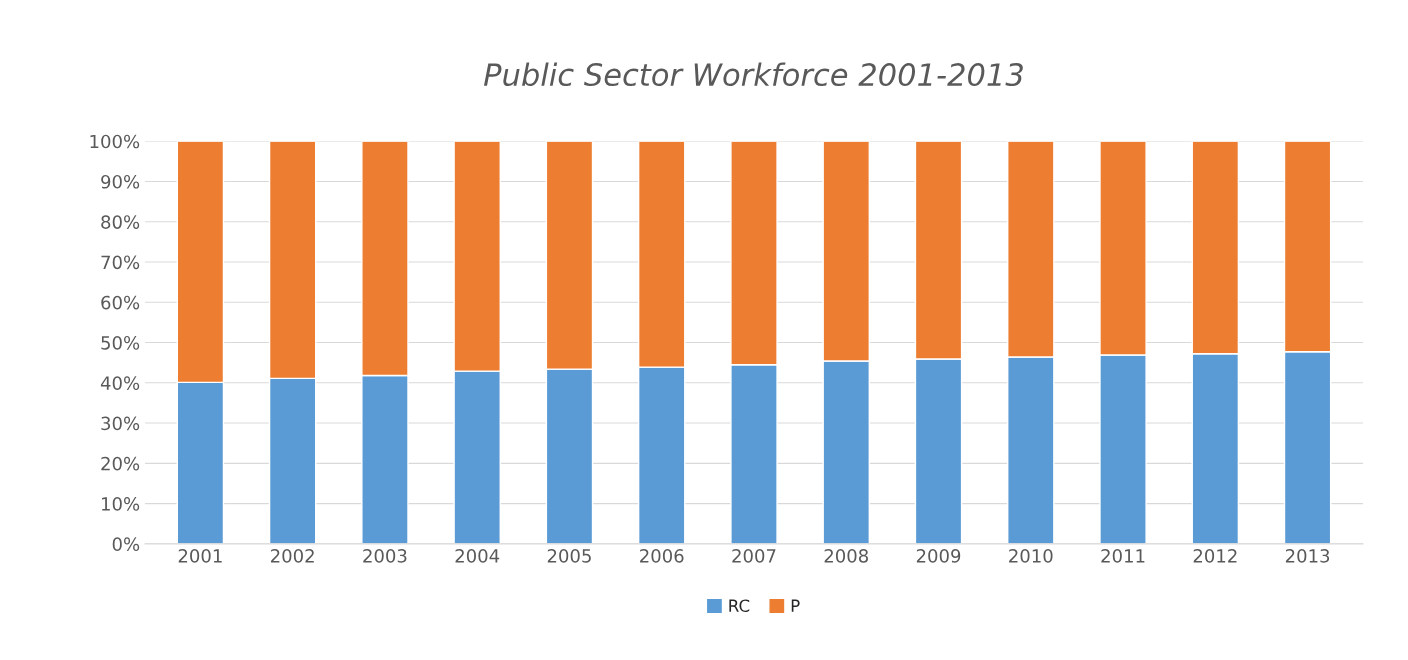 This screenshot has height=660, width=1408. Describe the element at coordinates (1215, 556) in the screenshot. I see `x-tick-label: 2012` at that location.